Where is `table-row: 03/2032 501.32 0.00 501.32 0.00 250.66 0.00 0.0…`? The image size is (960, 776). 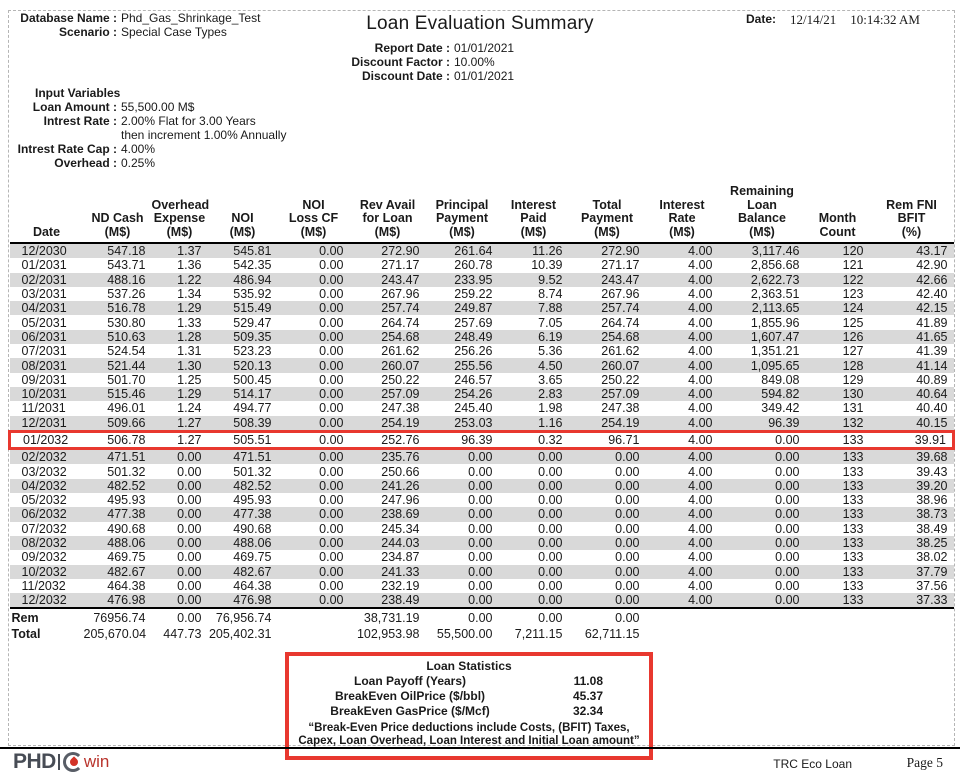
table-row: 03/2032 501.32 0.00 501.32 0.00 250.66 0.00 0.0… is located at coordinates (484, 471).